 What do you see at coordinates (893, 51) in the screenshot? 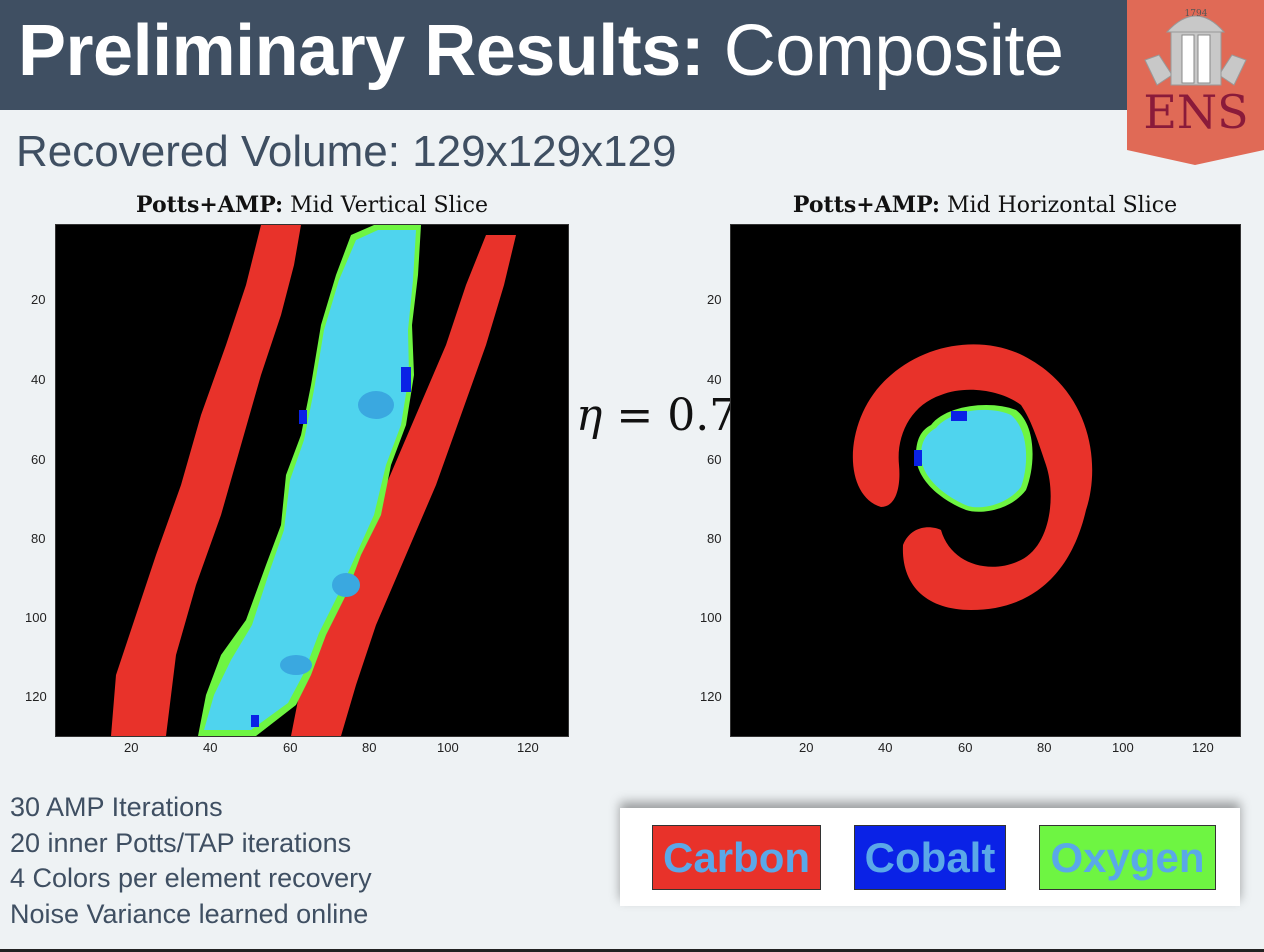
I see `slide-title-light: Composite` at bounding box center [893, 51].